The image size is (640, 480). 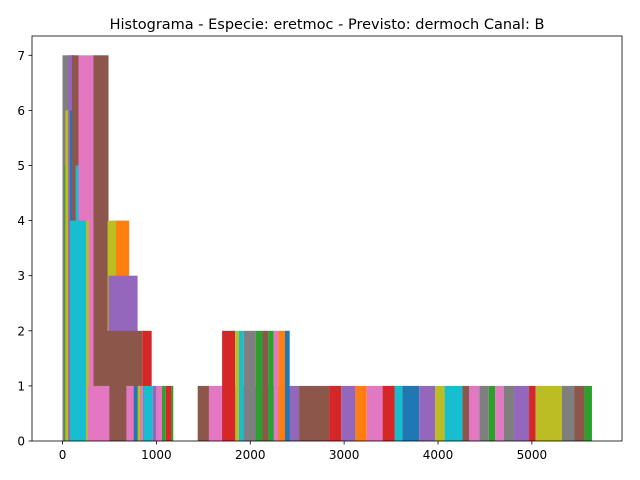 What do you see at coordinates (21, 111) in the screenshot?
I see `y-tick-label: 6` at bounding box center [21, 111].